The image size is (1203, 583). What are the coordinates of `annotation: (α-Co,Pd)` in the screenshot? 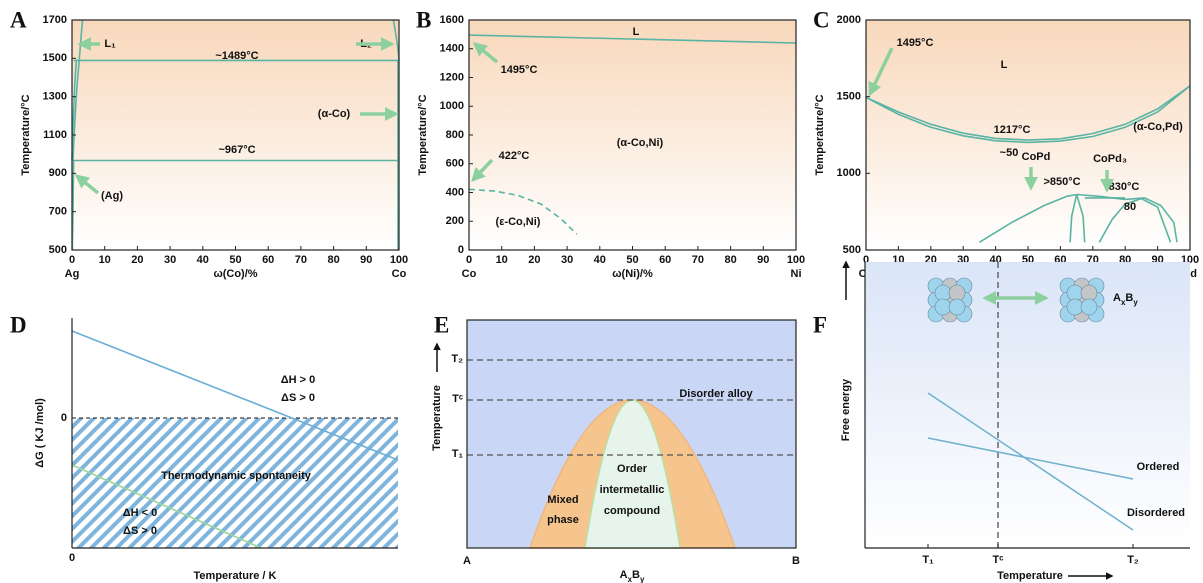 It's located at (1158, 127).